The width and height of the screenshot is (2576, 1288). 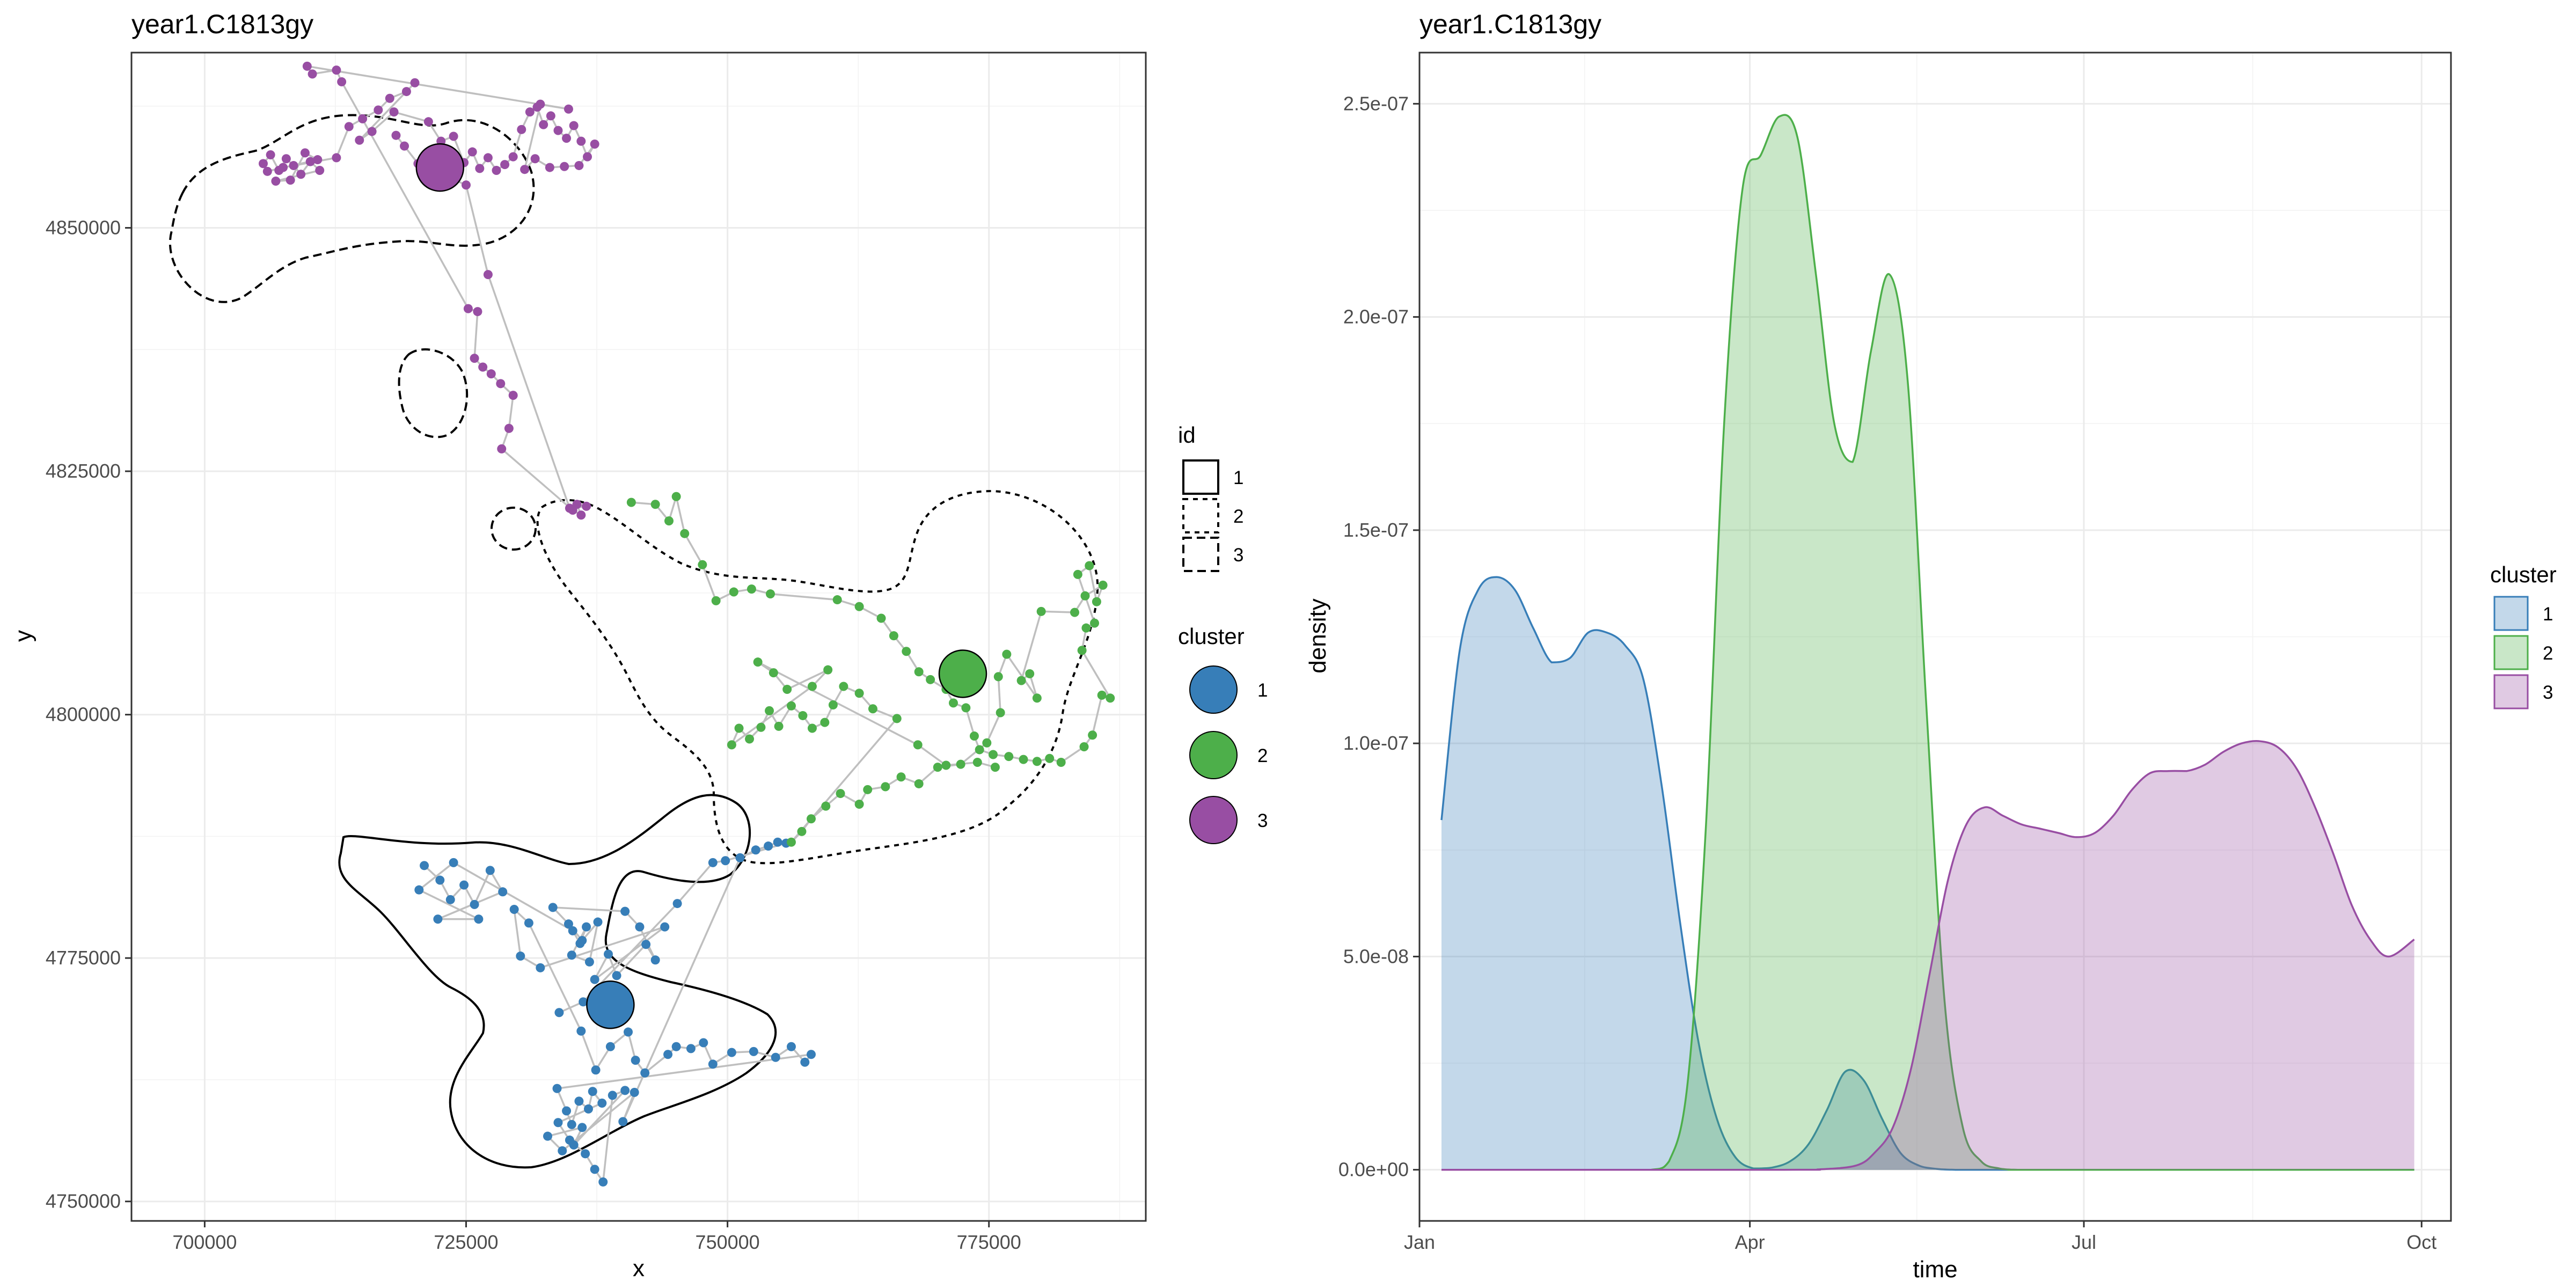 What do you see at coordinates (514, 529) in the screenshot?
I see `home-range-contour-3-south` at bounding box center [514, 529].